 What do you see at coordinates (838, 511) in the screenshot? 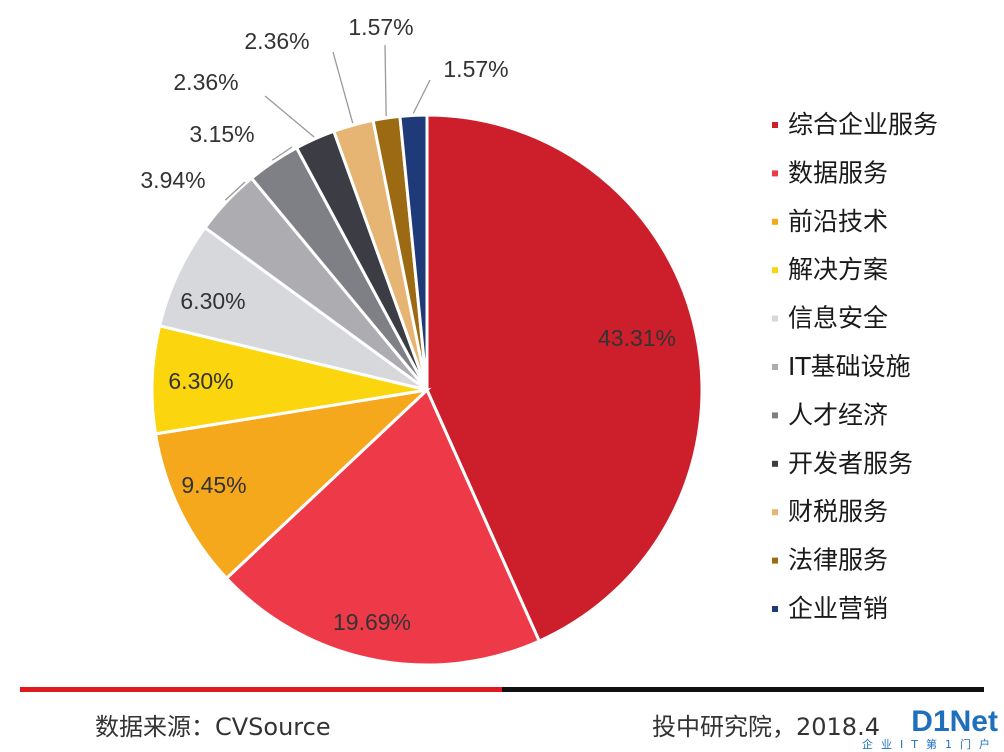
I see `legend-label-9: 财税服务` at bounding box center [838, 511].